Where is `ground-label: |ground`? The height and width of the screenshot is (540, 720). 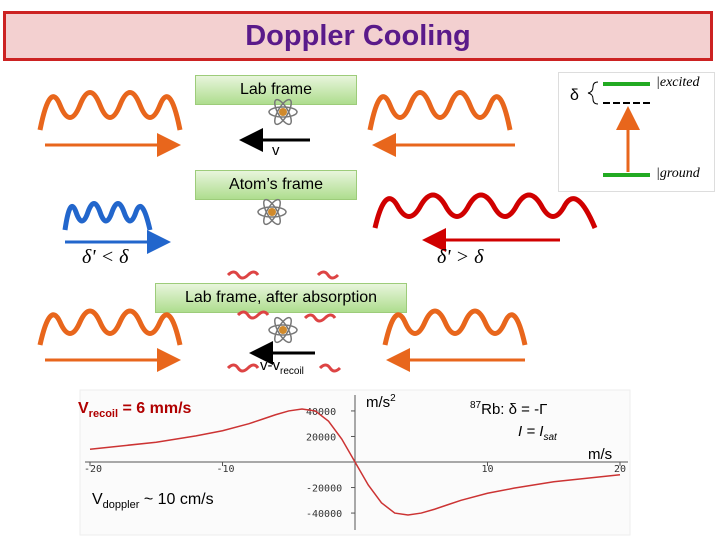 ground-label: |ground is located at coordinates (678, 173).